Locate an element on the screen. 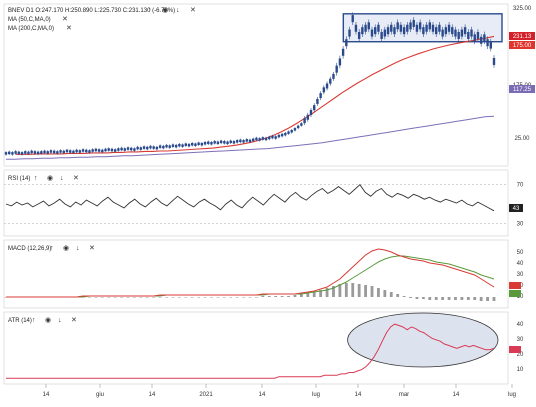  ma200-line is located at coordinates (250, 137).